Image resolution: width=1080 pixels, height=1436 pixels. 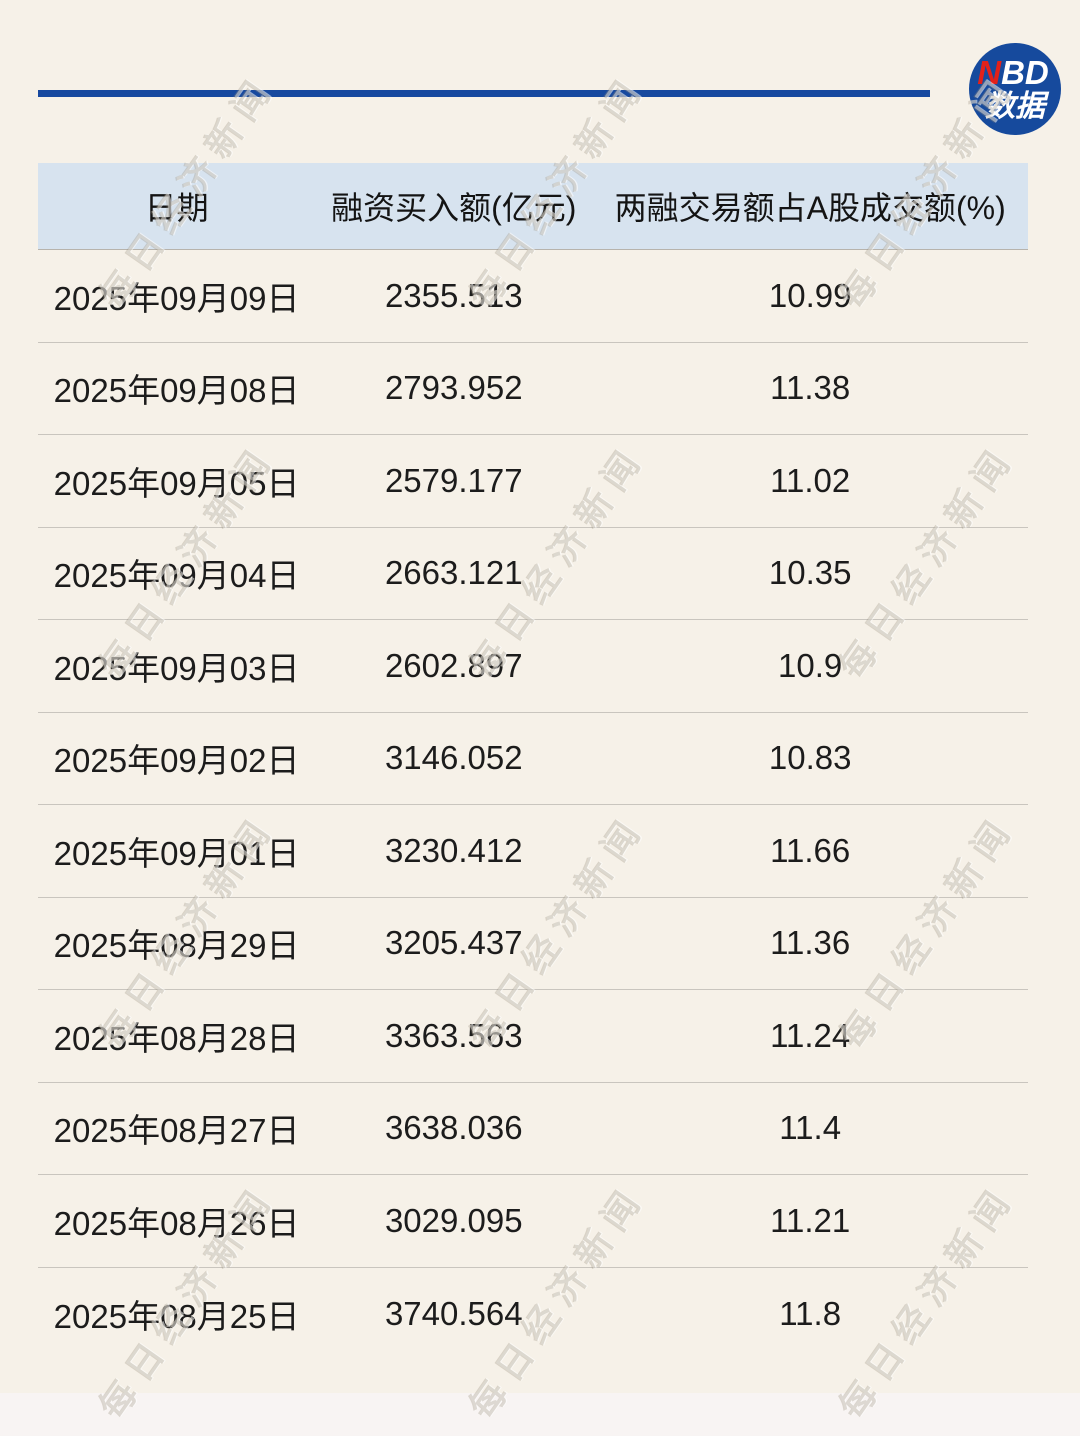 I want to click on cell-date: 2025年09月05日, so click(x=176, y=483).